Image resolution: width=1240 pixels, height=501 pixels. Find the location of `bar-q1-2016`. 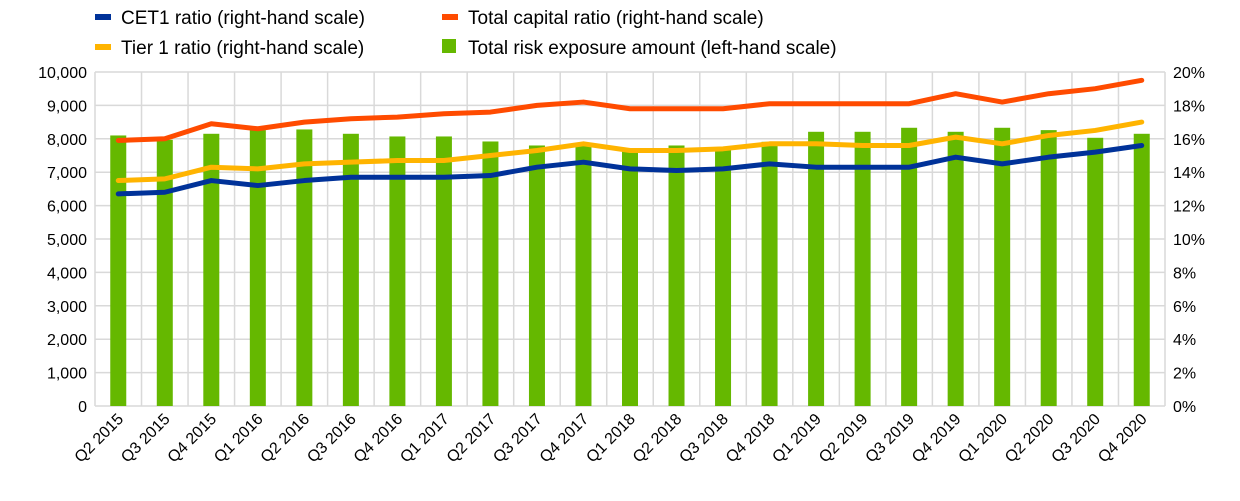

bar-q1-2016 is located at coordinates (257, 268).